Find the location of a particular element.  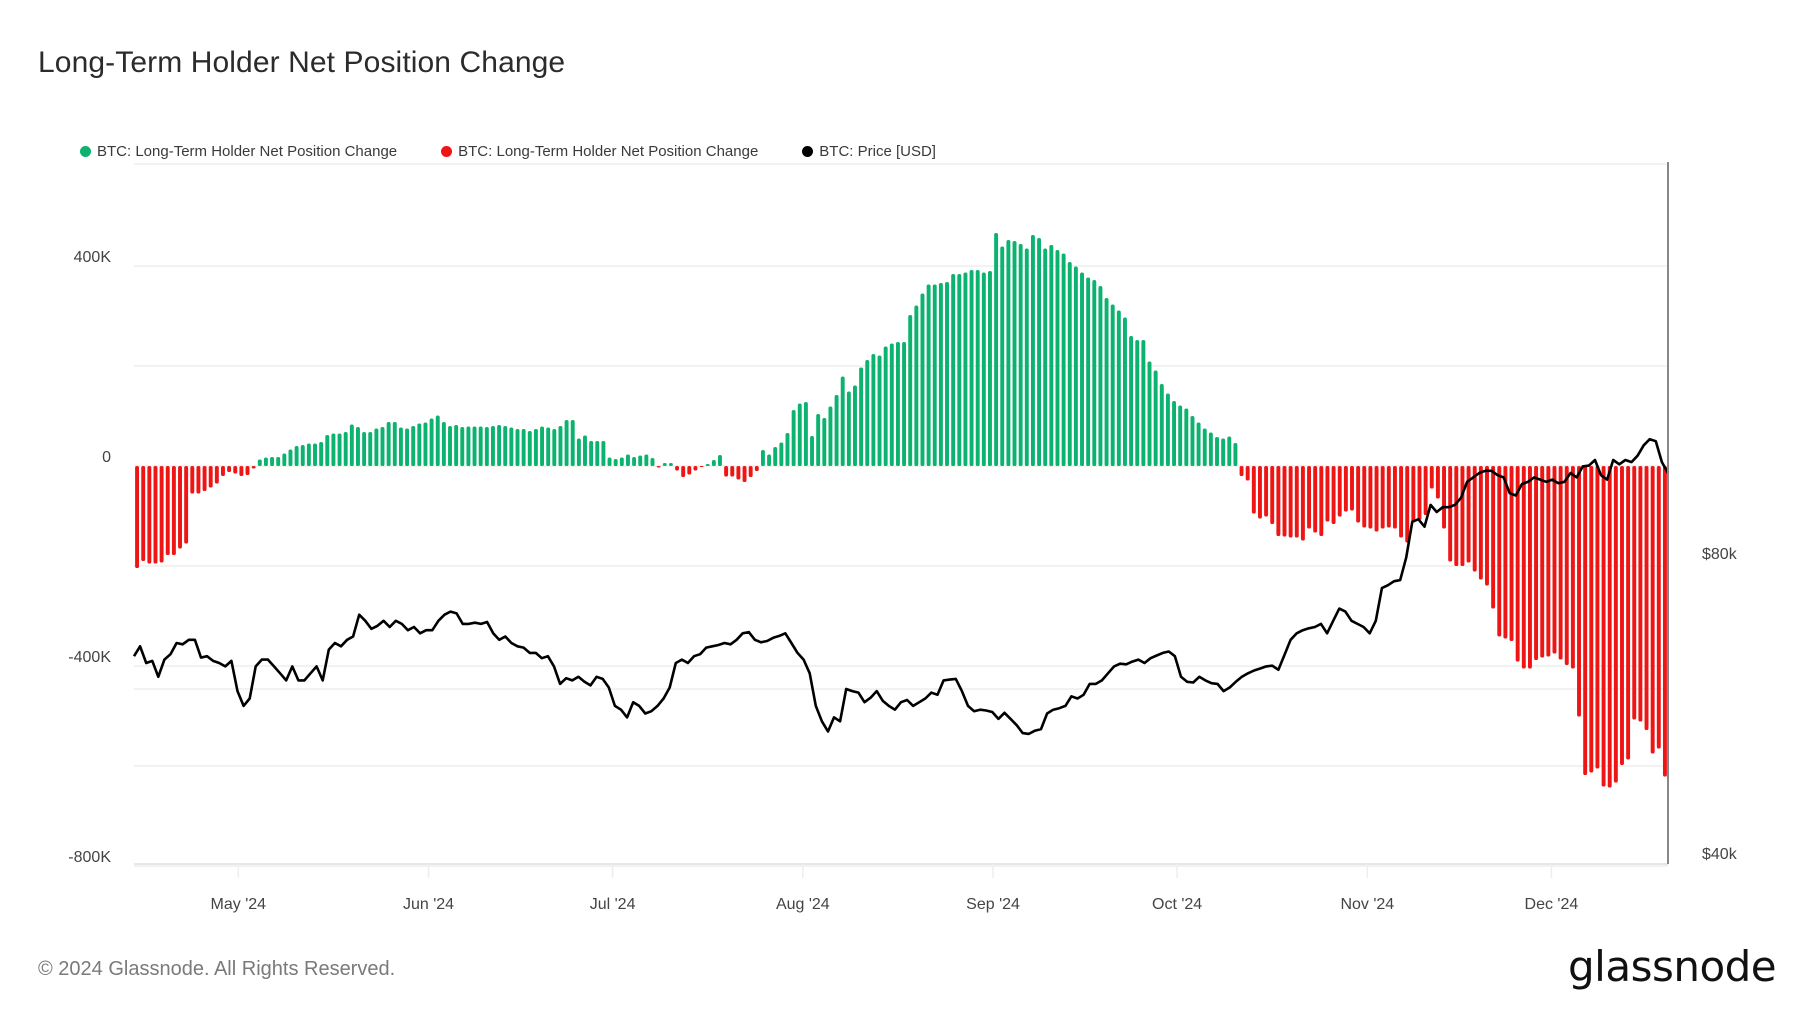

y-tick-label-left: 0 is located at coordinates (106, 457).